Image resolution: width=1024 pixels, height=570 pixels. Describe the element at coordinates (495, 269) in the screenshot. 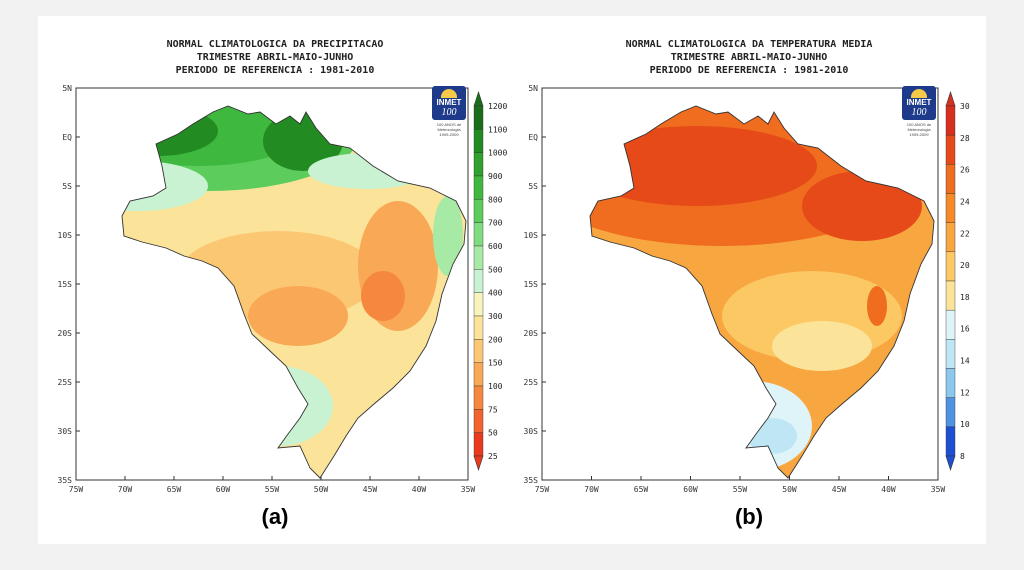

I see `colorbar-tick-label: 500` at that location.